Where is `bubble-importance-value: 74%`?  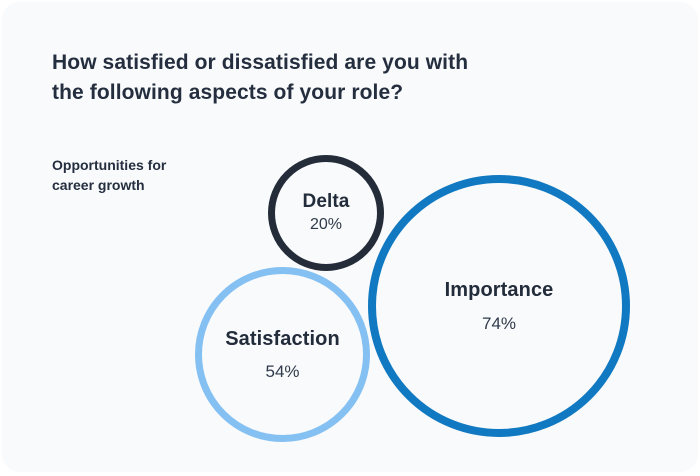 bubble-importance-value: 74% is located at coordinates (499, 323).